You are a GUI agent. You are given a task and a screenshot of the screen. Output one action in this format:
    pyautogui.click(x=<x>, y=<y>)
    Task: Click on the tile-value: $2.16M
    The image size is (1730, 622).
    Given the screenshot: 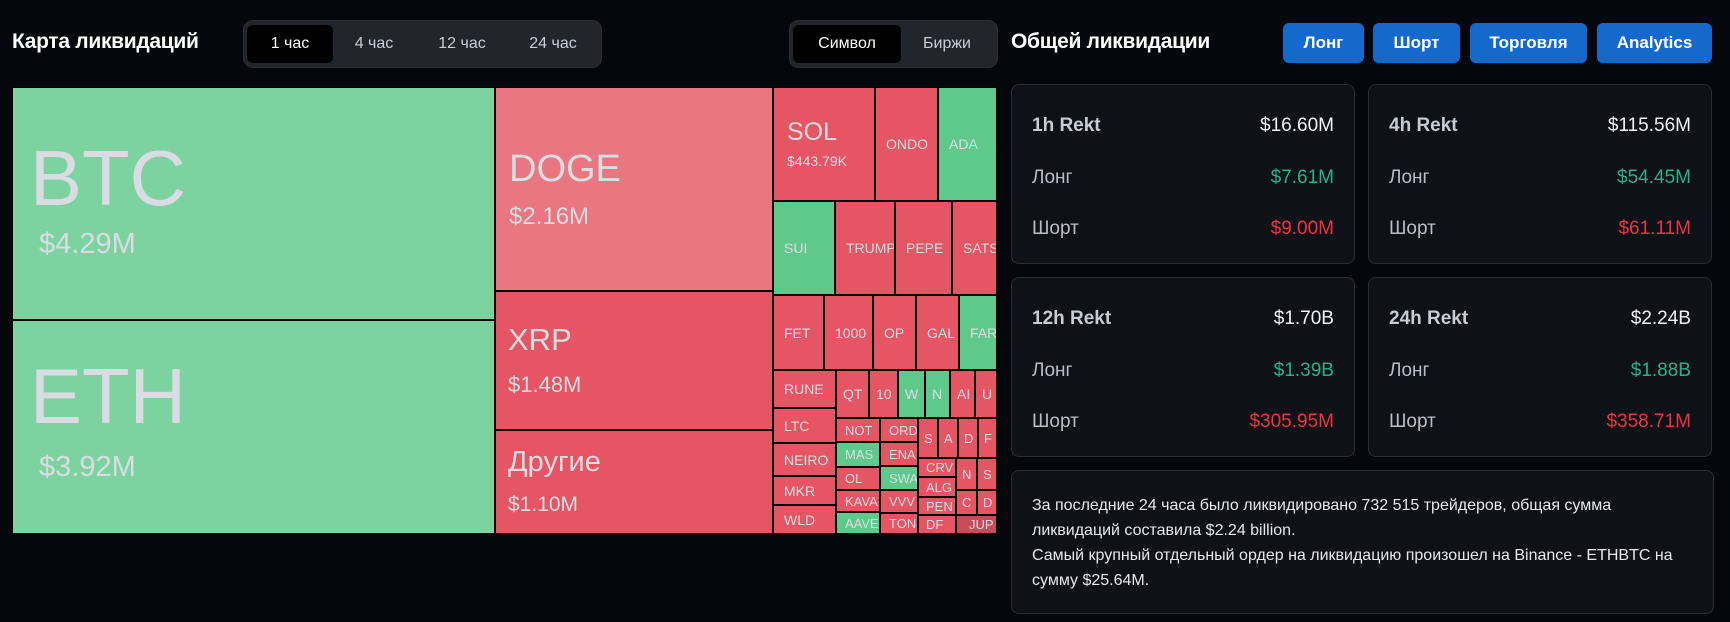 What is the action you would take?
    pyautogui.click(x=549, y=216)
    